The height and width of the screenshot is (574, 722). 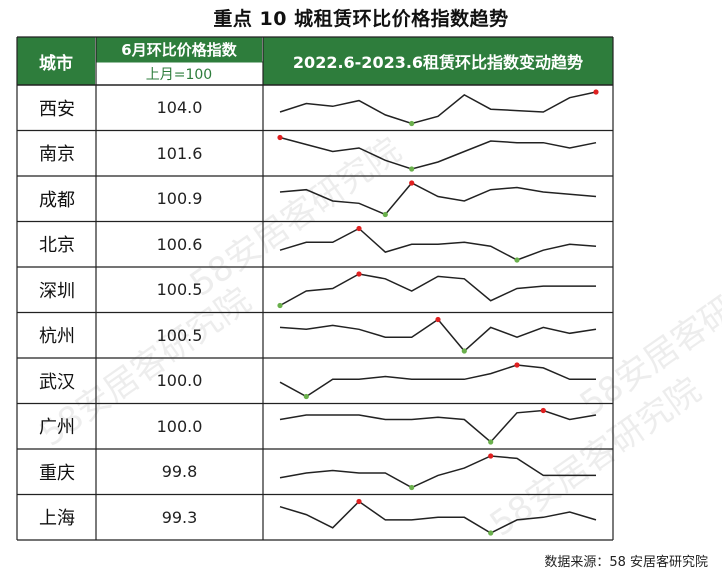 What do you see at coordinates (57, 519) in the screenshot?
I see `city-label: 上海` at bounding box center [57, 519].